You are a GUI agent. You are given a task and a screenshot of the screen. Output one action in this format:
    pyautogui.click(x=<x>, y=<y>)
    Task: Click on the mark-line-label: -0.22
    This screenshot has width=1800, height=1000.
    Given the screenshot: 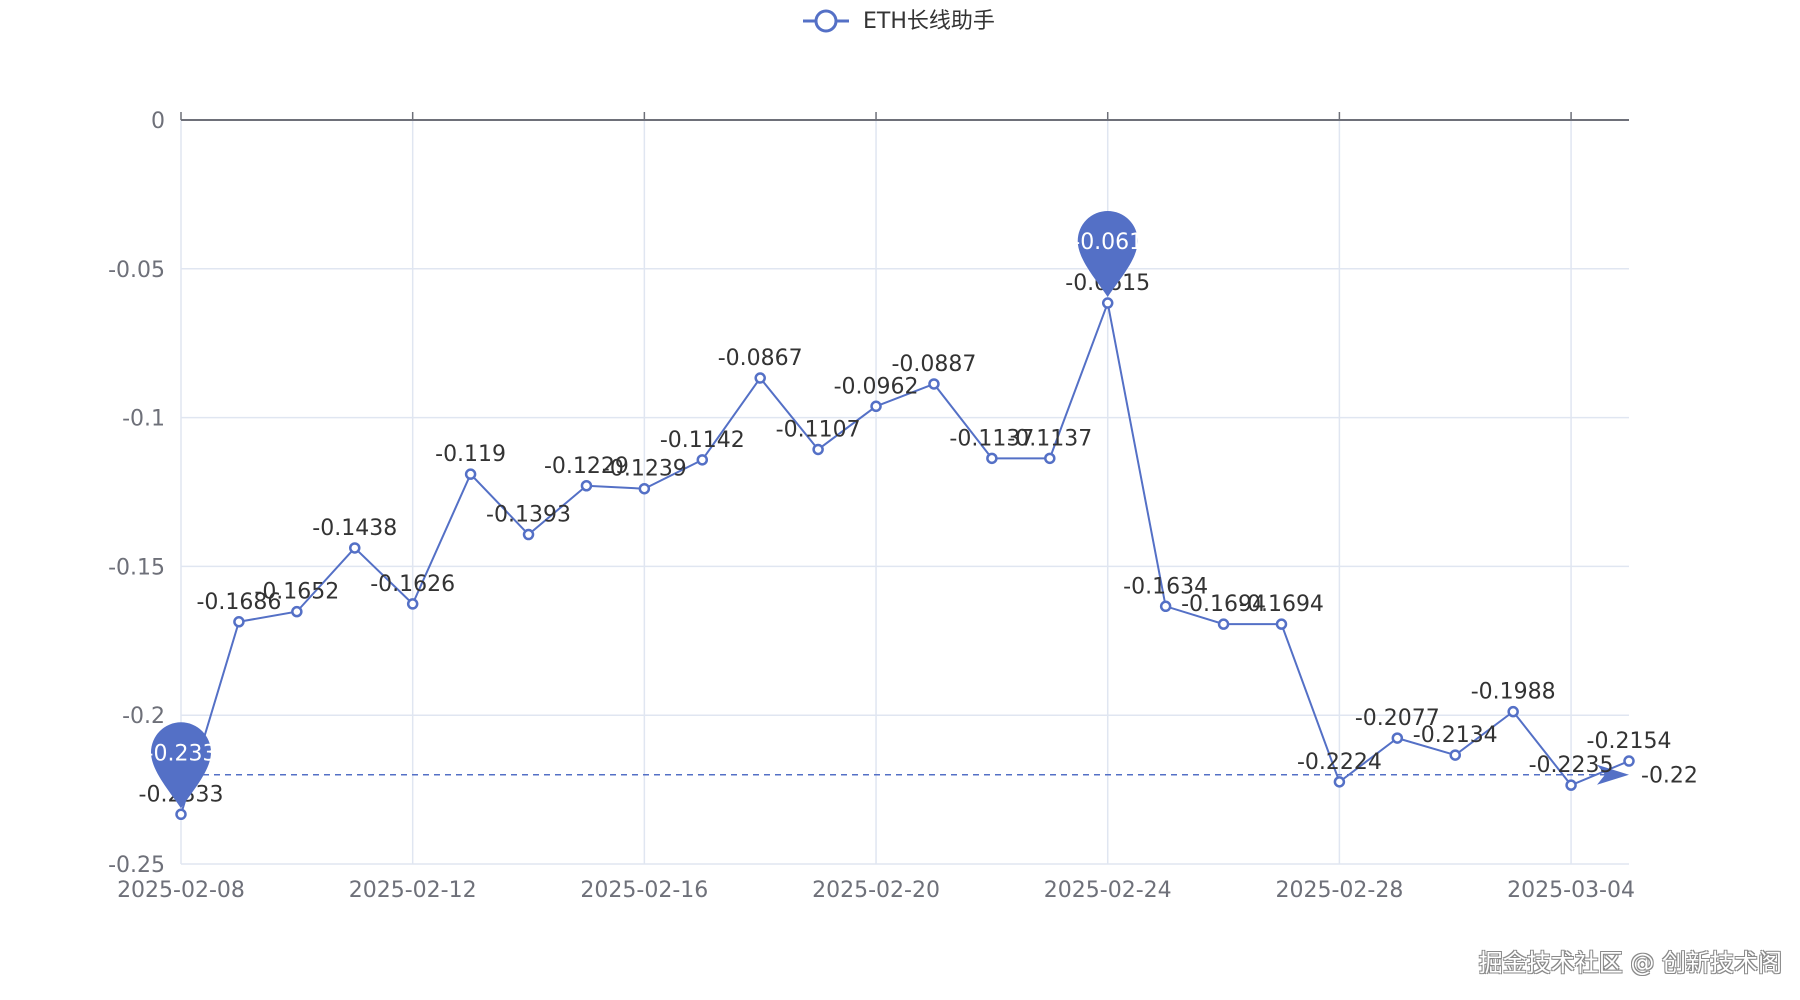 What is the action you would take?
    pyautogui.click(x=1669, y=776)
    